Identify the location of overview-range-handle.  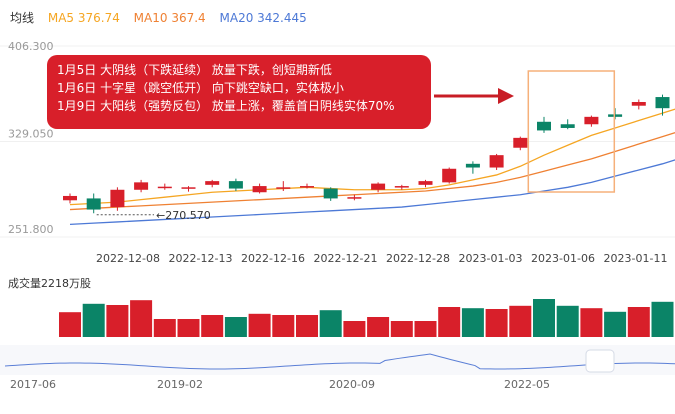
(600, 361).